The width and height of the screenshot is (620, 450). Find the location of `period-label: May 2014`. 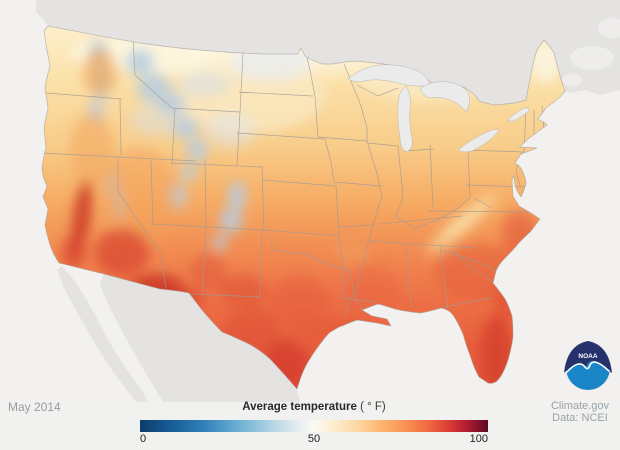

period-label: May 2014 is located at coordinates (34, 407).